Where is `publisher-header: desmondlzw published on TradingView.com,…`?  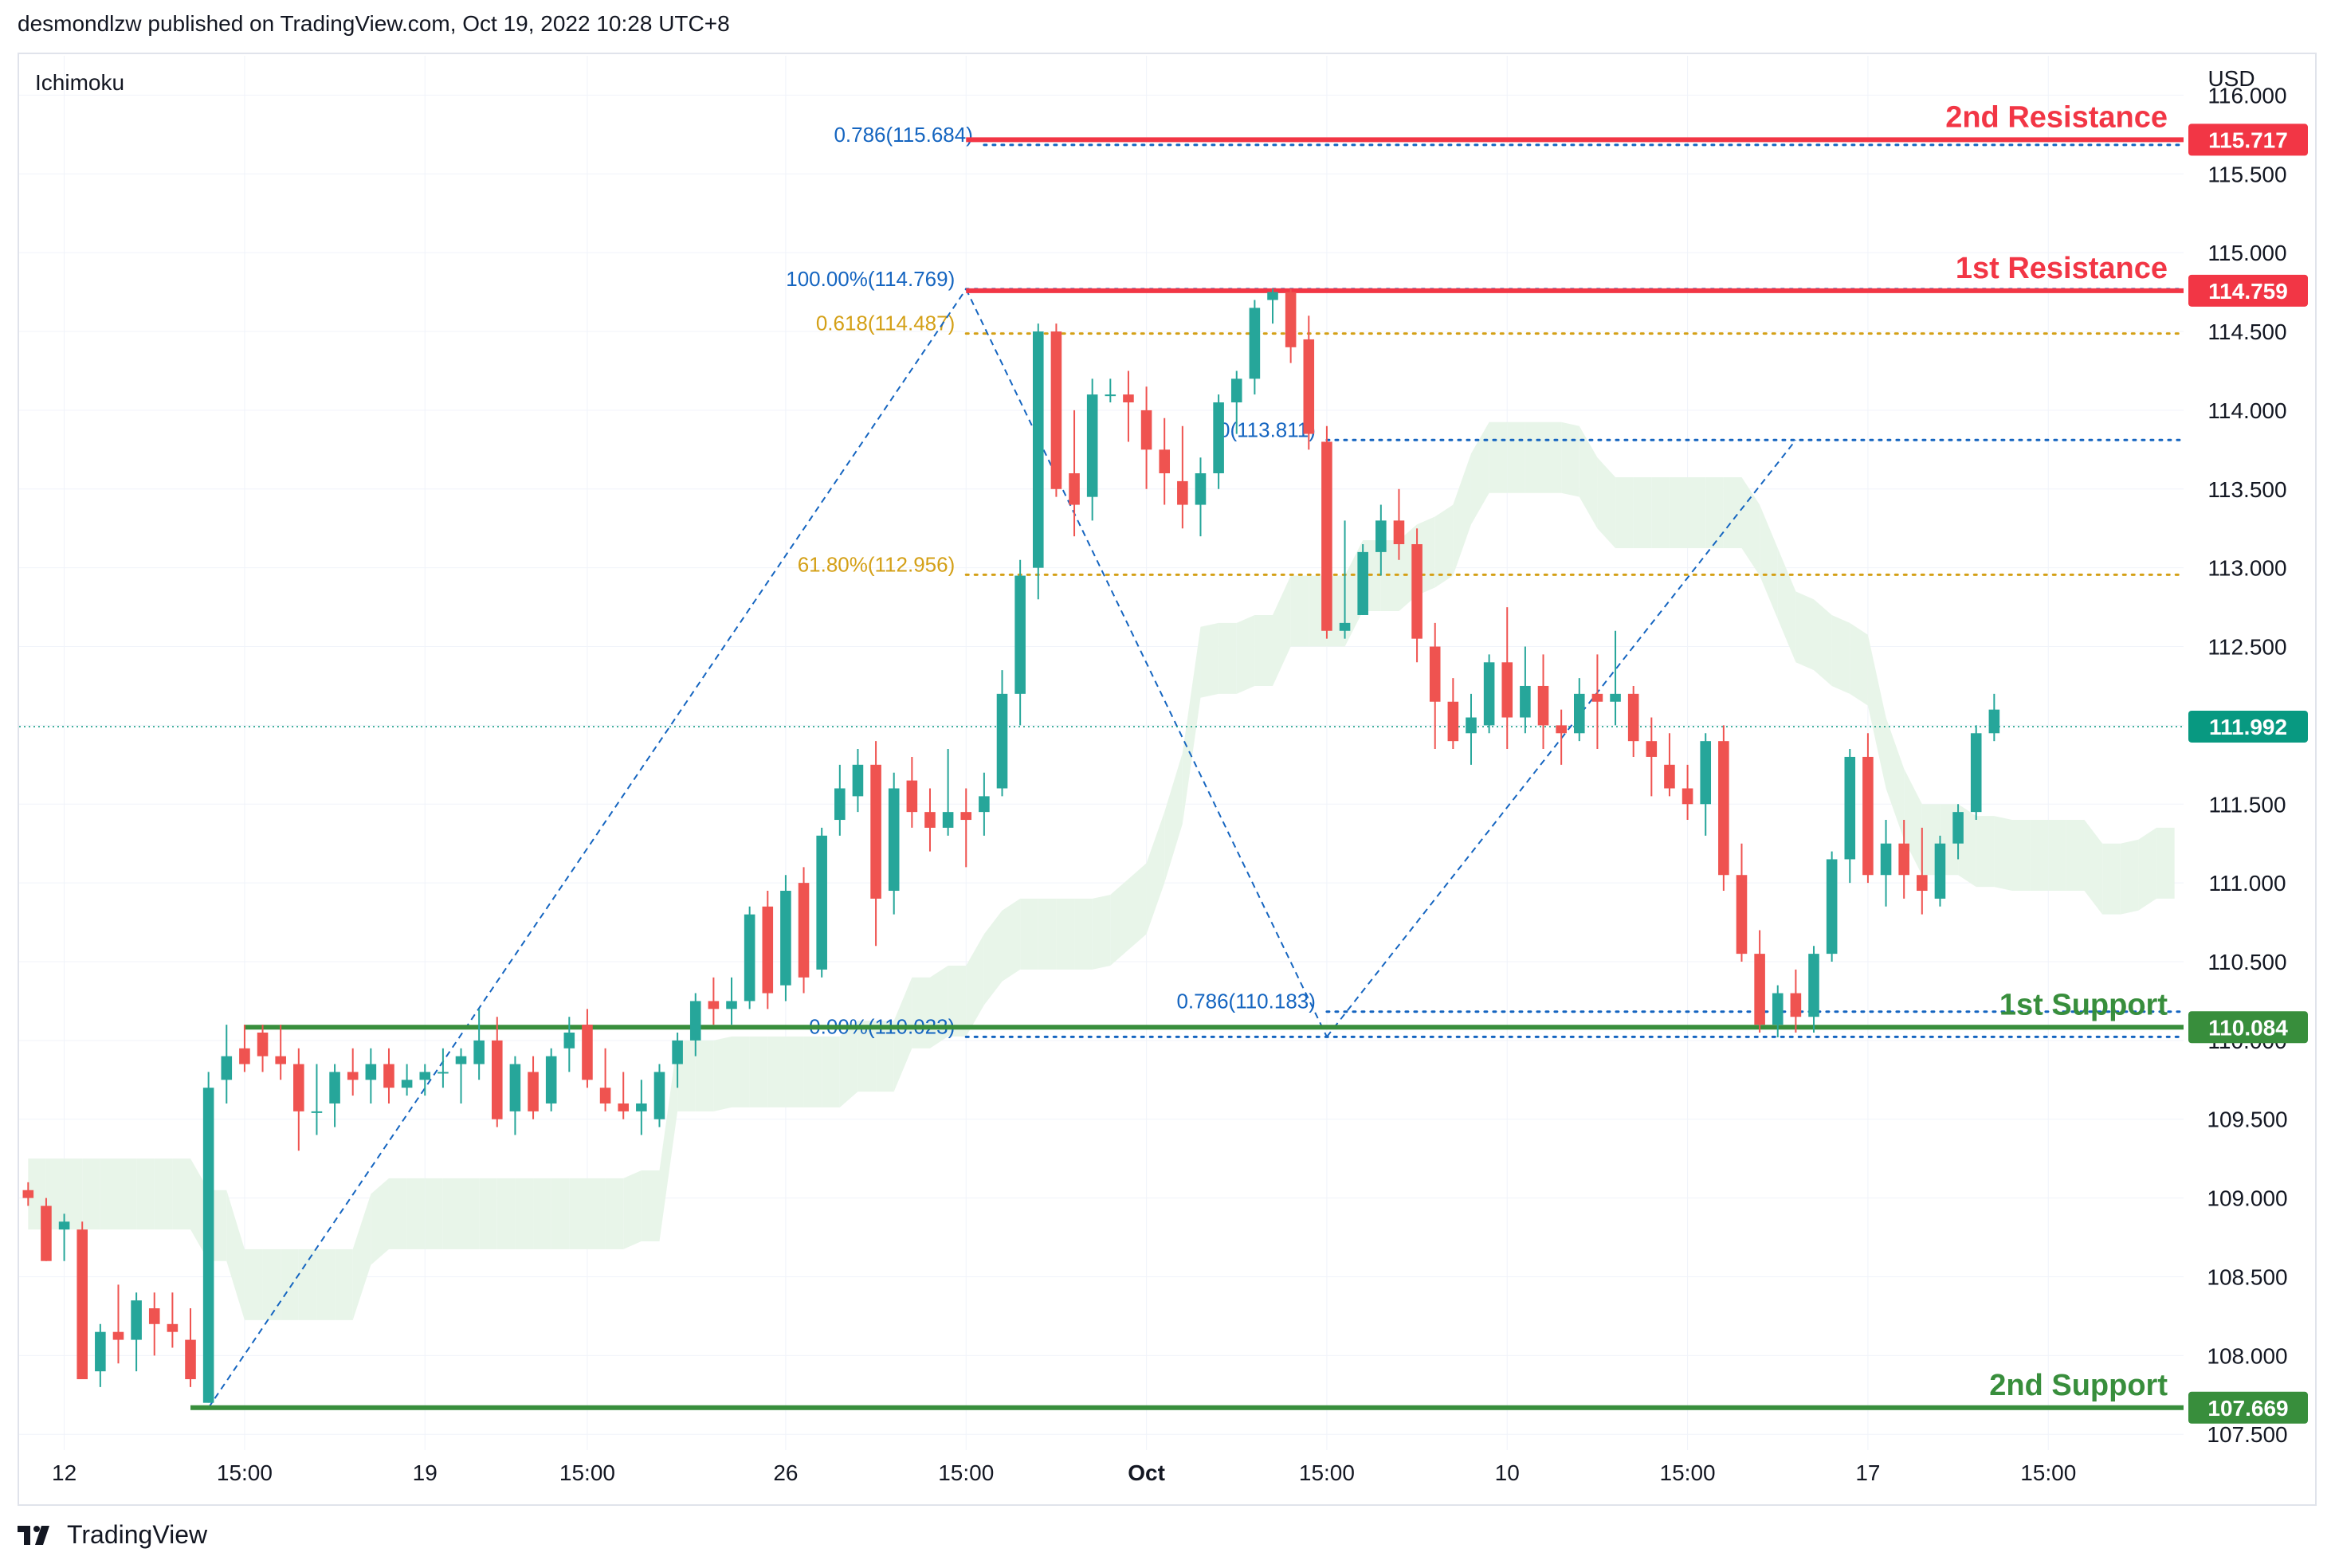
publisher-header: desmondlzw published on TradingView.com,… is located at coordinates (374, 23).